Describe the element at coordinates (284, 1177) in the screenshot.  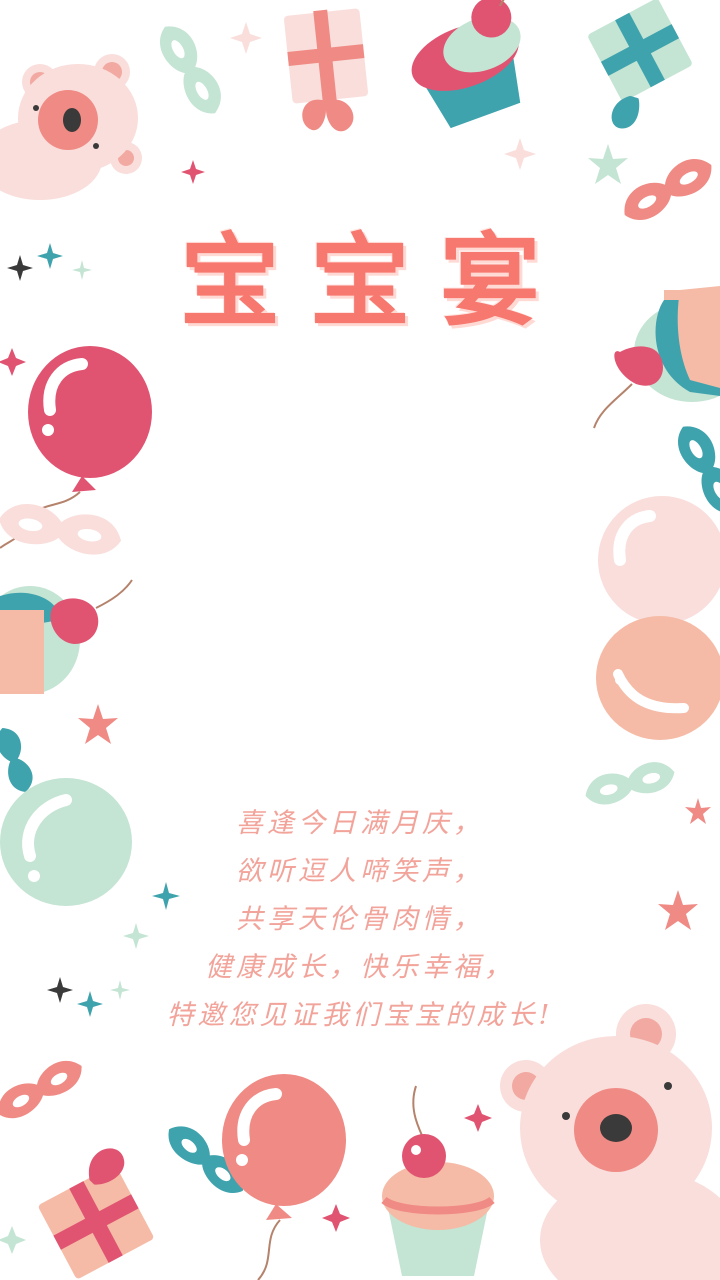
I see `balloon-bottom-icon` at that location.